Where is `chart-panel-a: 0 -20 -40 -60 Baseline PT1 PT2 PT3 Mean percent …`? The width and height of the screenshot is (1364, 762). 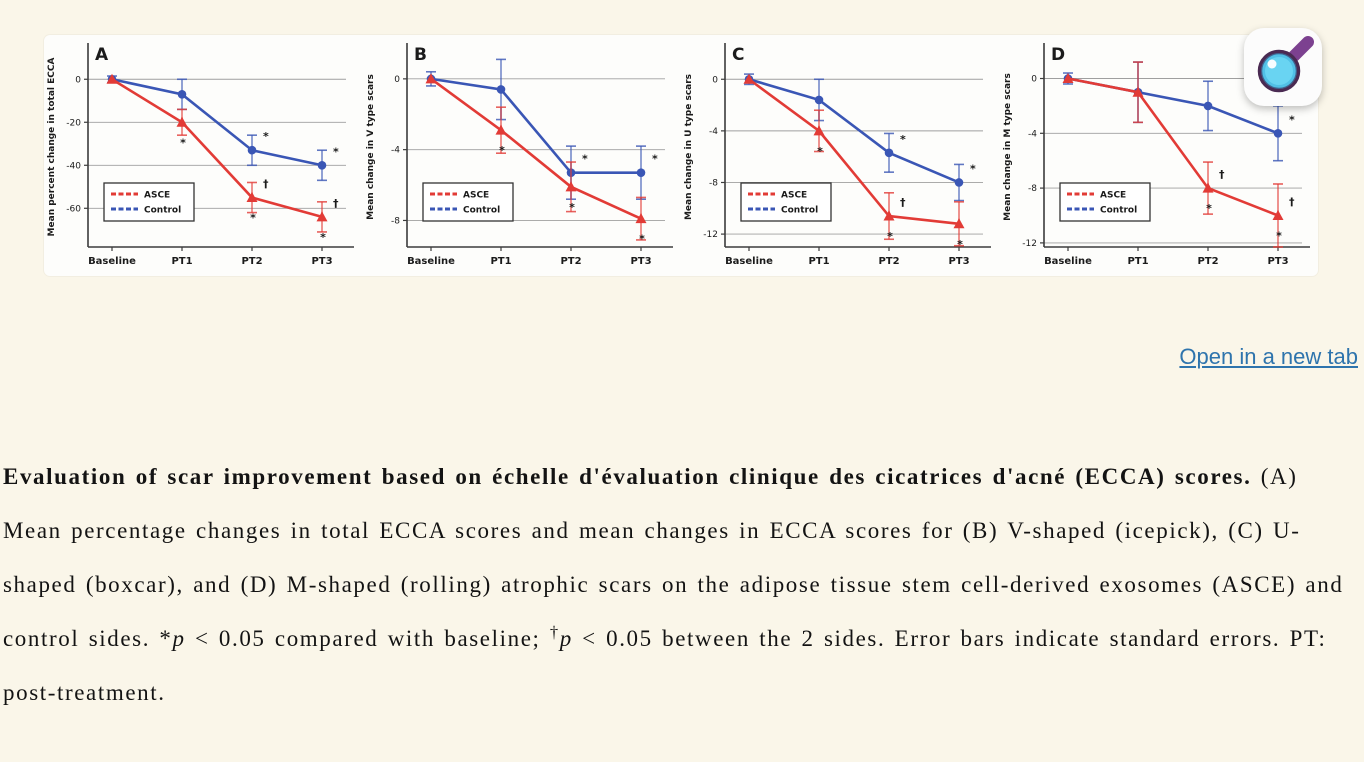 chart-panel-a: 0 -20 -40 -60 Baseline PT1 PT2 PT3 Mean percent … is located at coordinates (200, 155).